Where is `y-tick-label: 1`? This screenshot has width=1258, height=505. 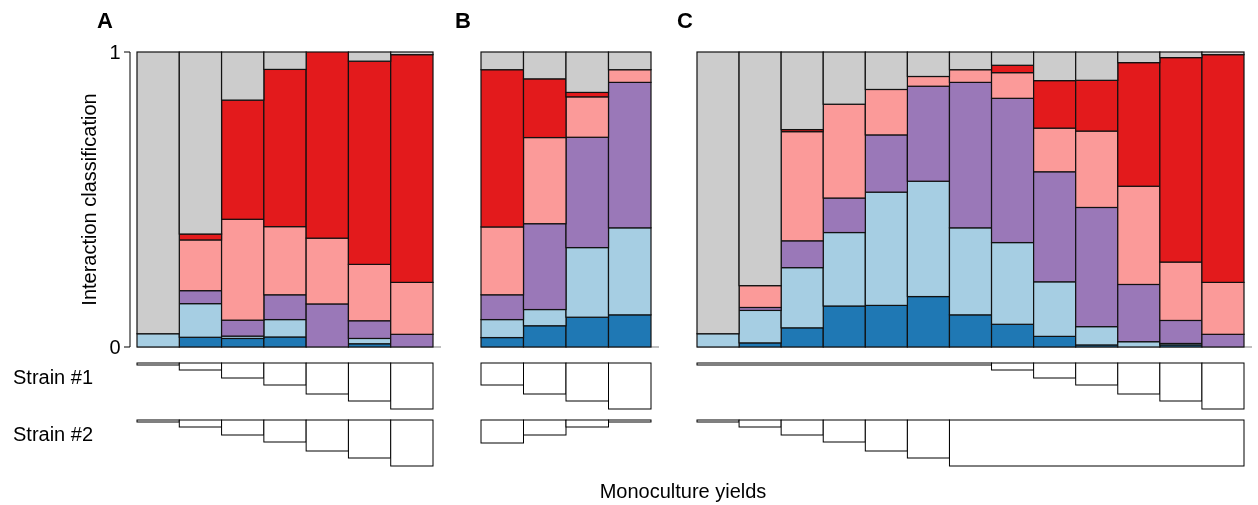 y-tick-label: 1 is located at coordinates (115, 52).